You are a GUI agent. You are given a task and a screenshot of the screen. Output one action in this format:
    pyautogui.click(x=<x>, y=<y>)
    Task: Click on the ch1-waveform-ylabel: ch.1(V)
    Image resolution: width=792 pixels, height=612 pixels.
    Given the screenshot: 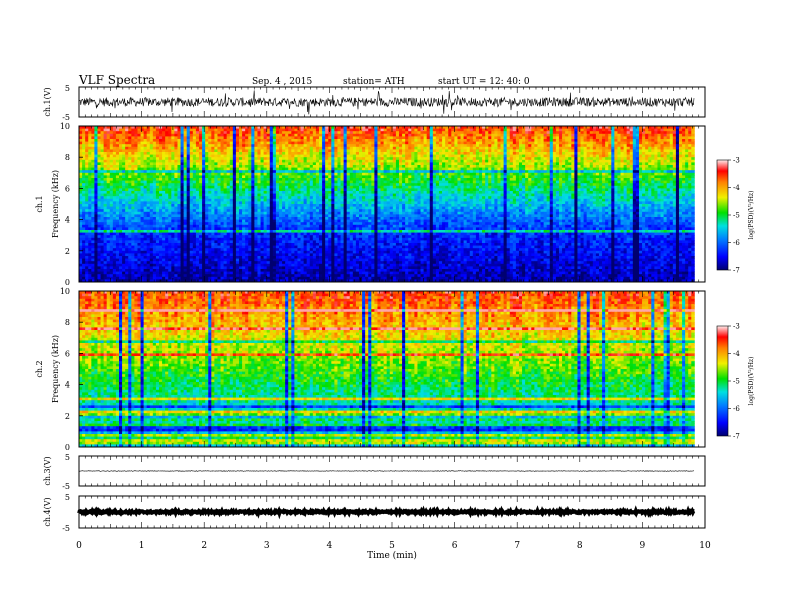 What is the action you would take?
    pyautogui.click(x=47, y=101)
    